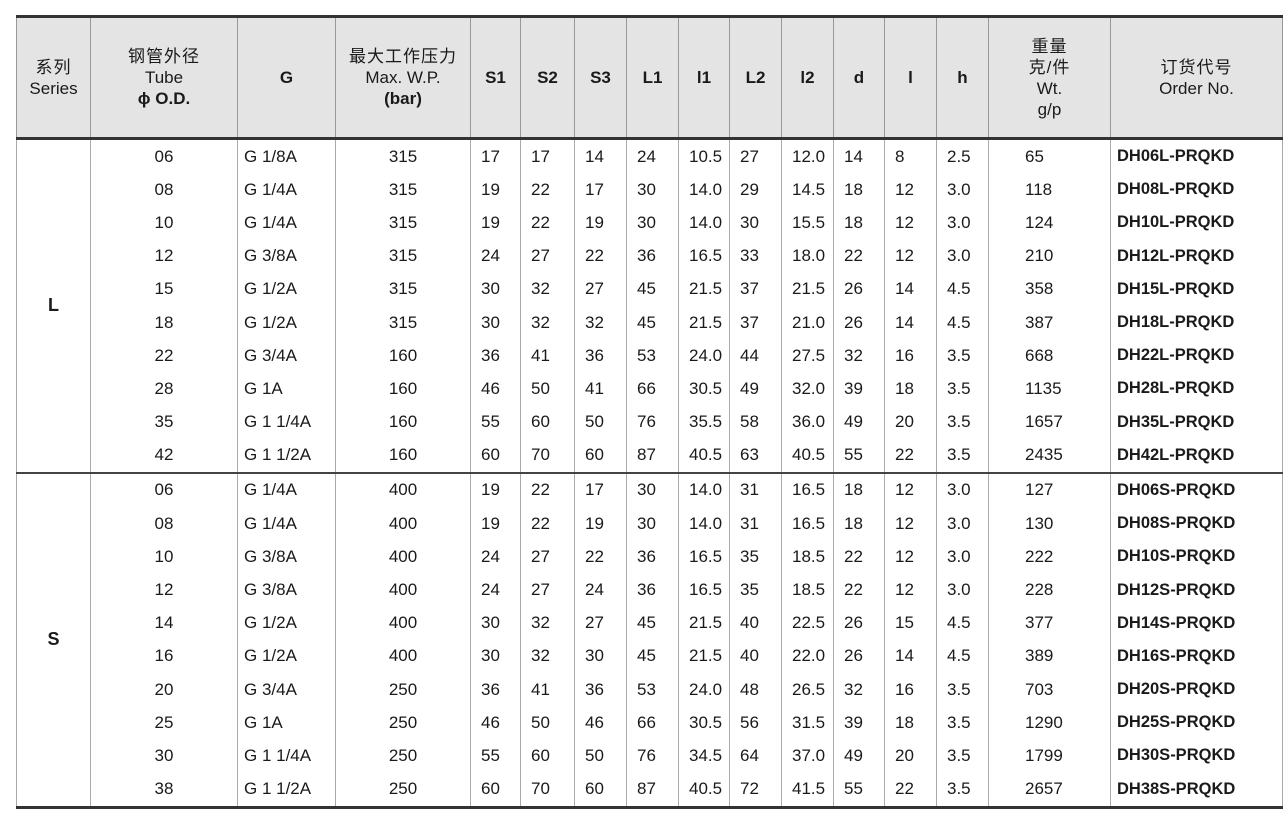 The width and height of the screenshot is (1285, 827). What do you see at coordinates (807, 422) in the screenshot?
I see `table-cell: 36.0` at bounding box center [807, 422].